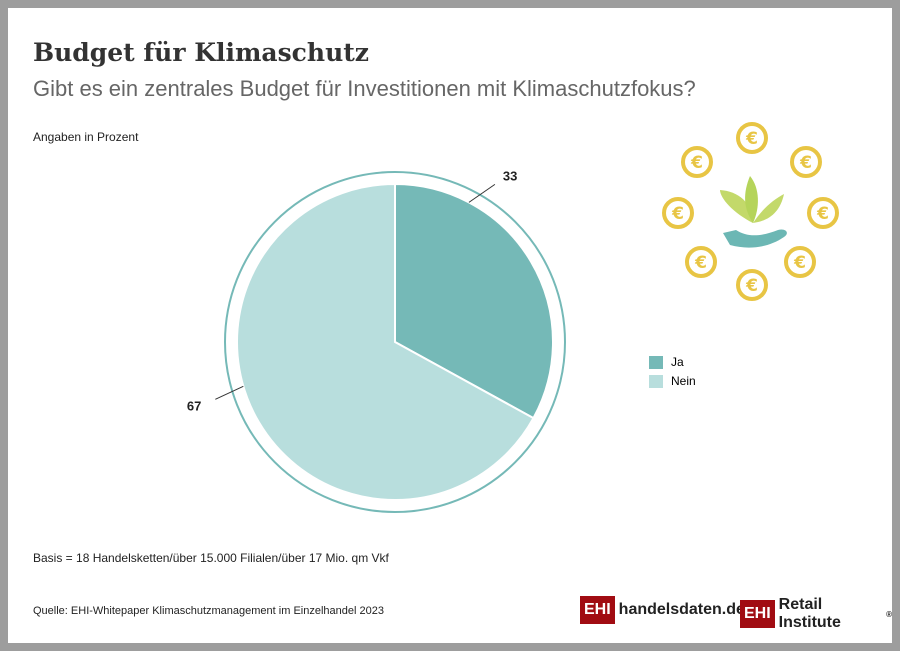 The image size is (900, 651). What do you see at coordinates (683, 381) in the screenshot?
I see `legend-label: Nein` at bounding box center [683, 381].